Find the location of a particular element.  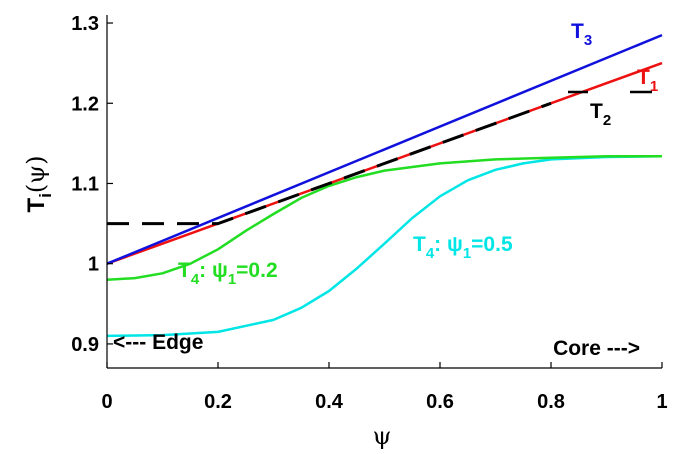

y-axis-label-sub: i is located at coordinates (45, 195).